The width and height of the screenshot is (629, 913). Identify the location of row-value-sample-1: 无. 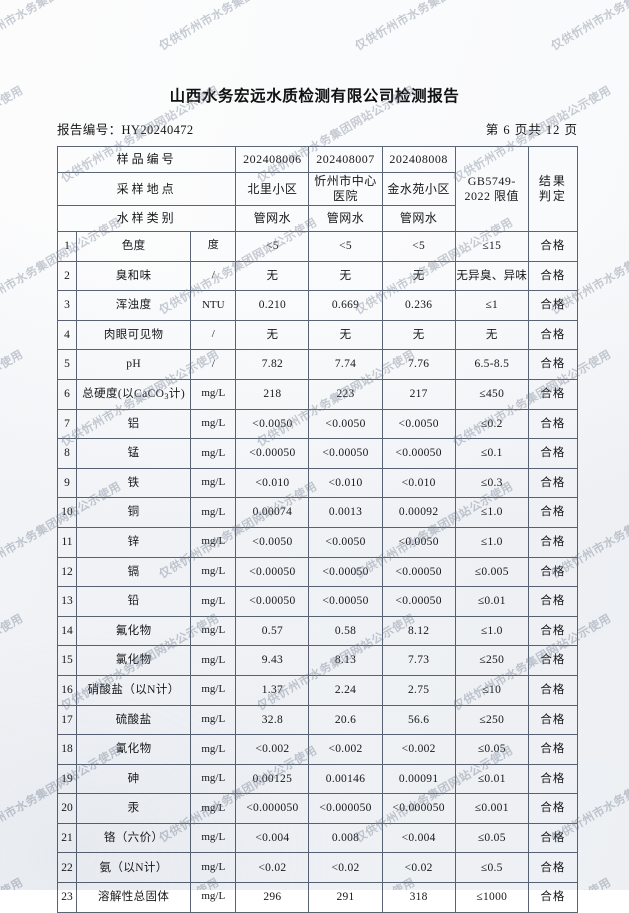
(272, 276).